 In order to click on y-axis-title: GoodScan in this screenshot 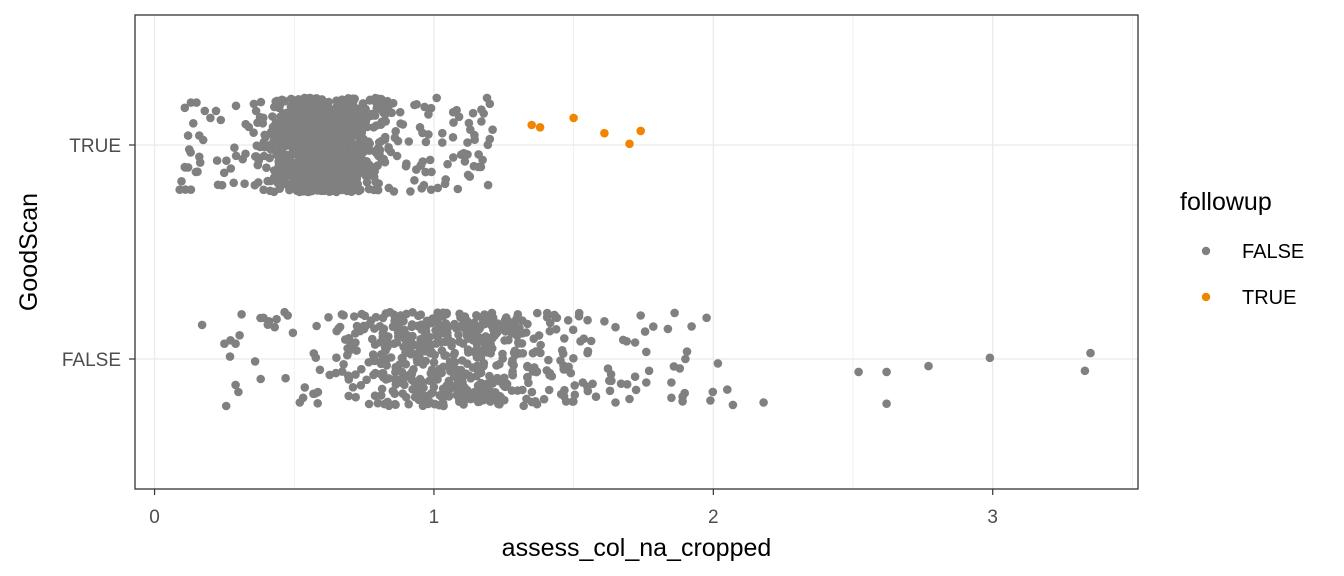, I will do `click(29, 252)`.